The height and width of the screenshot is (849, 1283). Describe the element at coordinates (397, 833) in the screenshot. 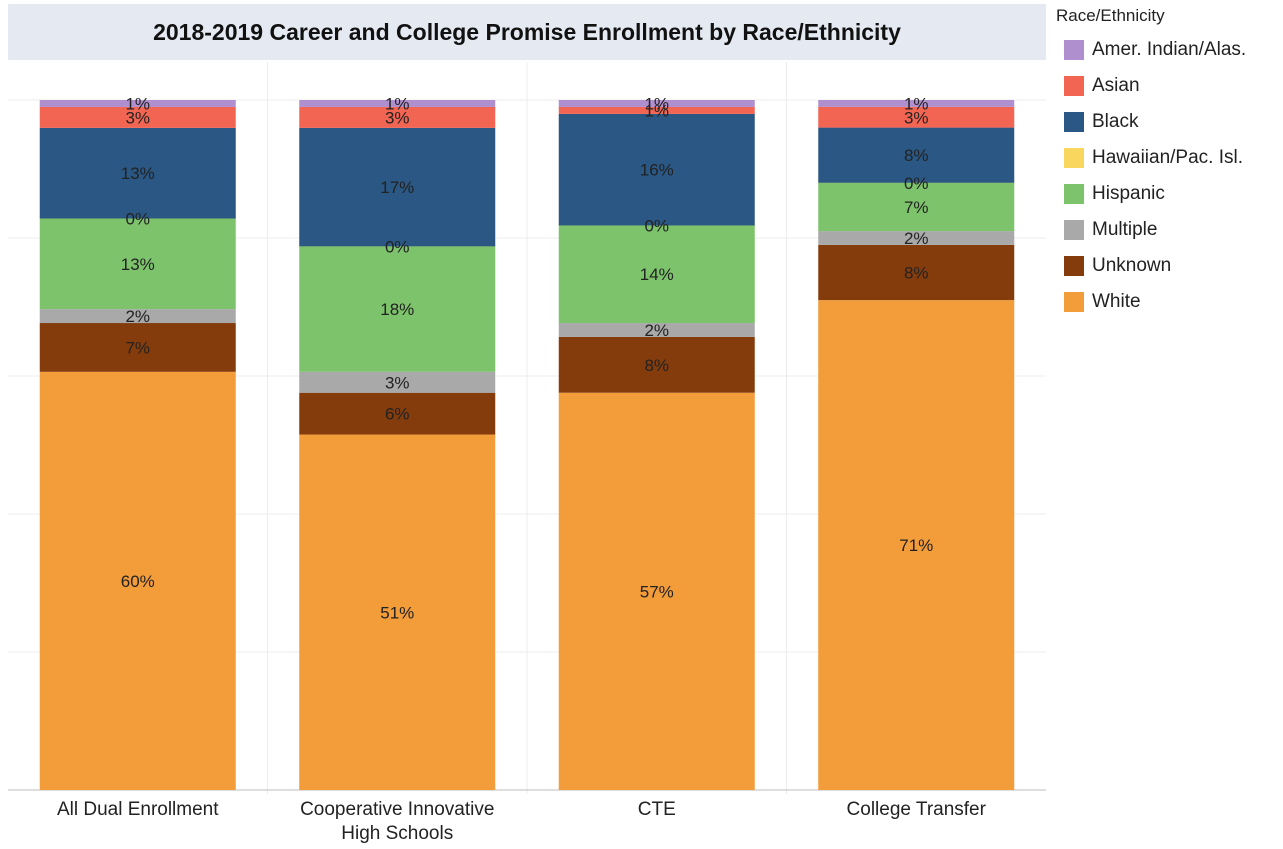

I see `x-tick-label: High Schools` at that location.